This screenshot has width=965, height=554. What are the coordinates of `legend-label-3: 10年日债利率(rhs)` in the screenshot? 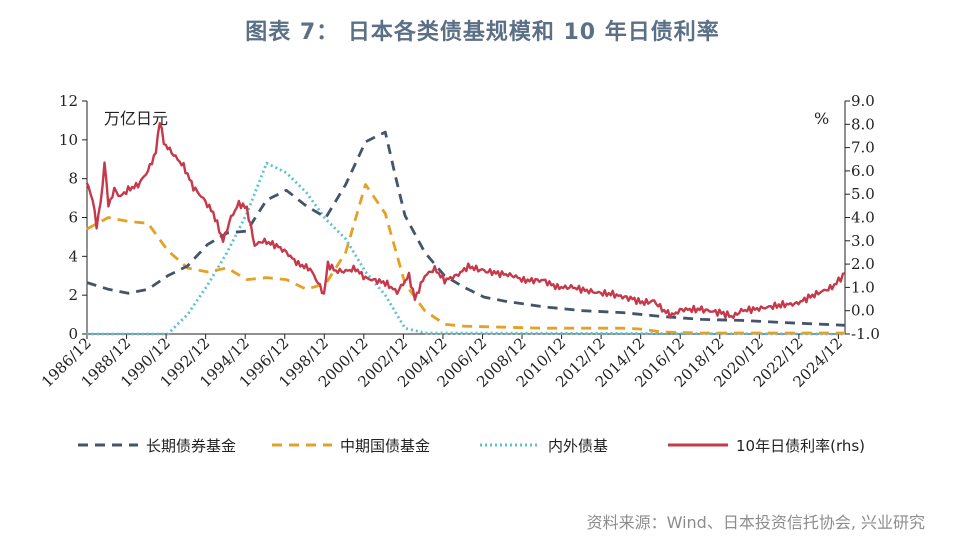 It's located at (800, 446).